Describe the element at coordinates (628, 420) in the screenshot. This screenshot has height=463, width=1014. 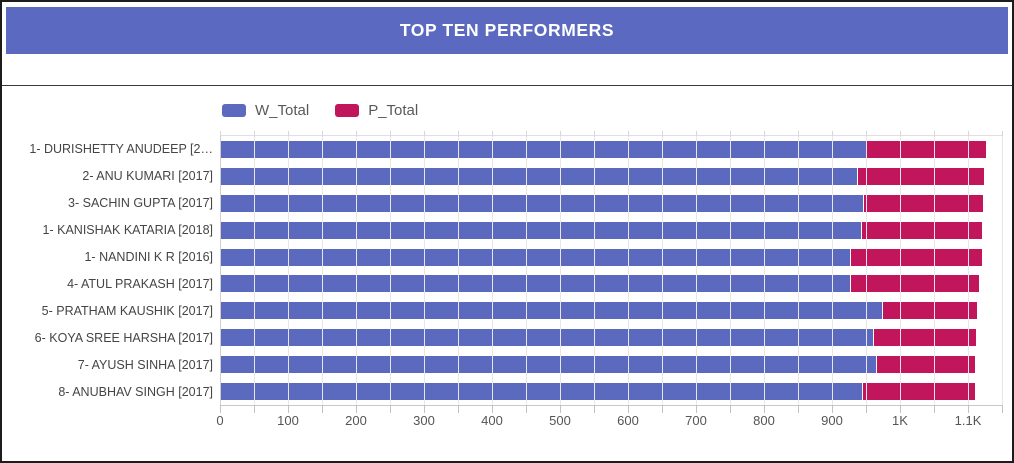
I see `x-axis-label: 600` at that location.